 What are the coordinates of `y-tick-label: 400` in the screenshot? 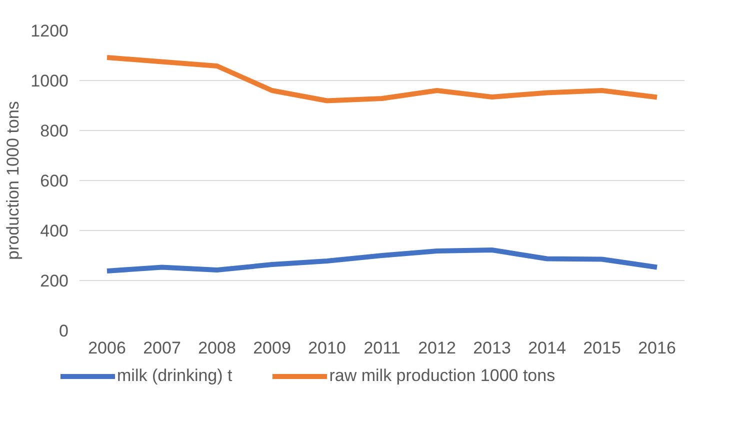 It's located at (54, 231).